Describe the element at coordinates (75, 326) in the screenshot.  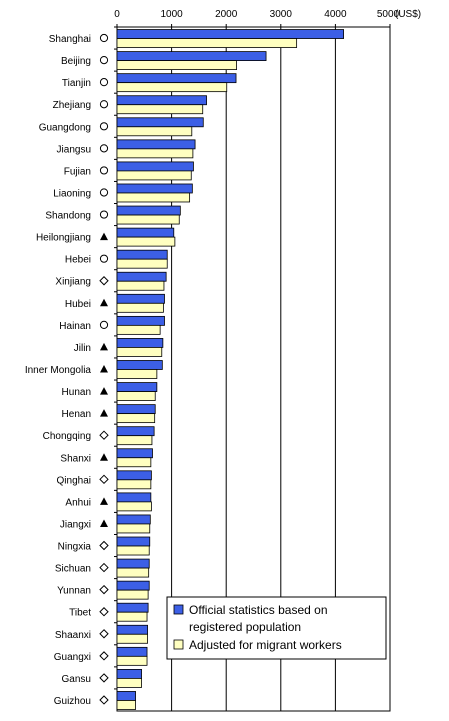
I see `category-label: Hainan` at that location.